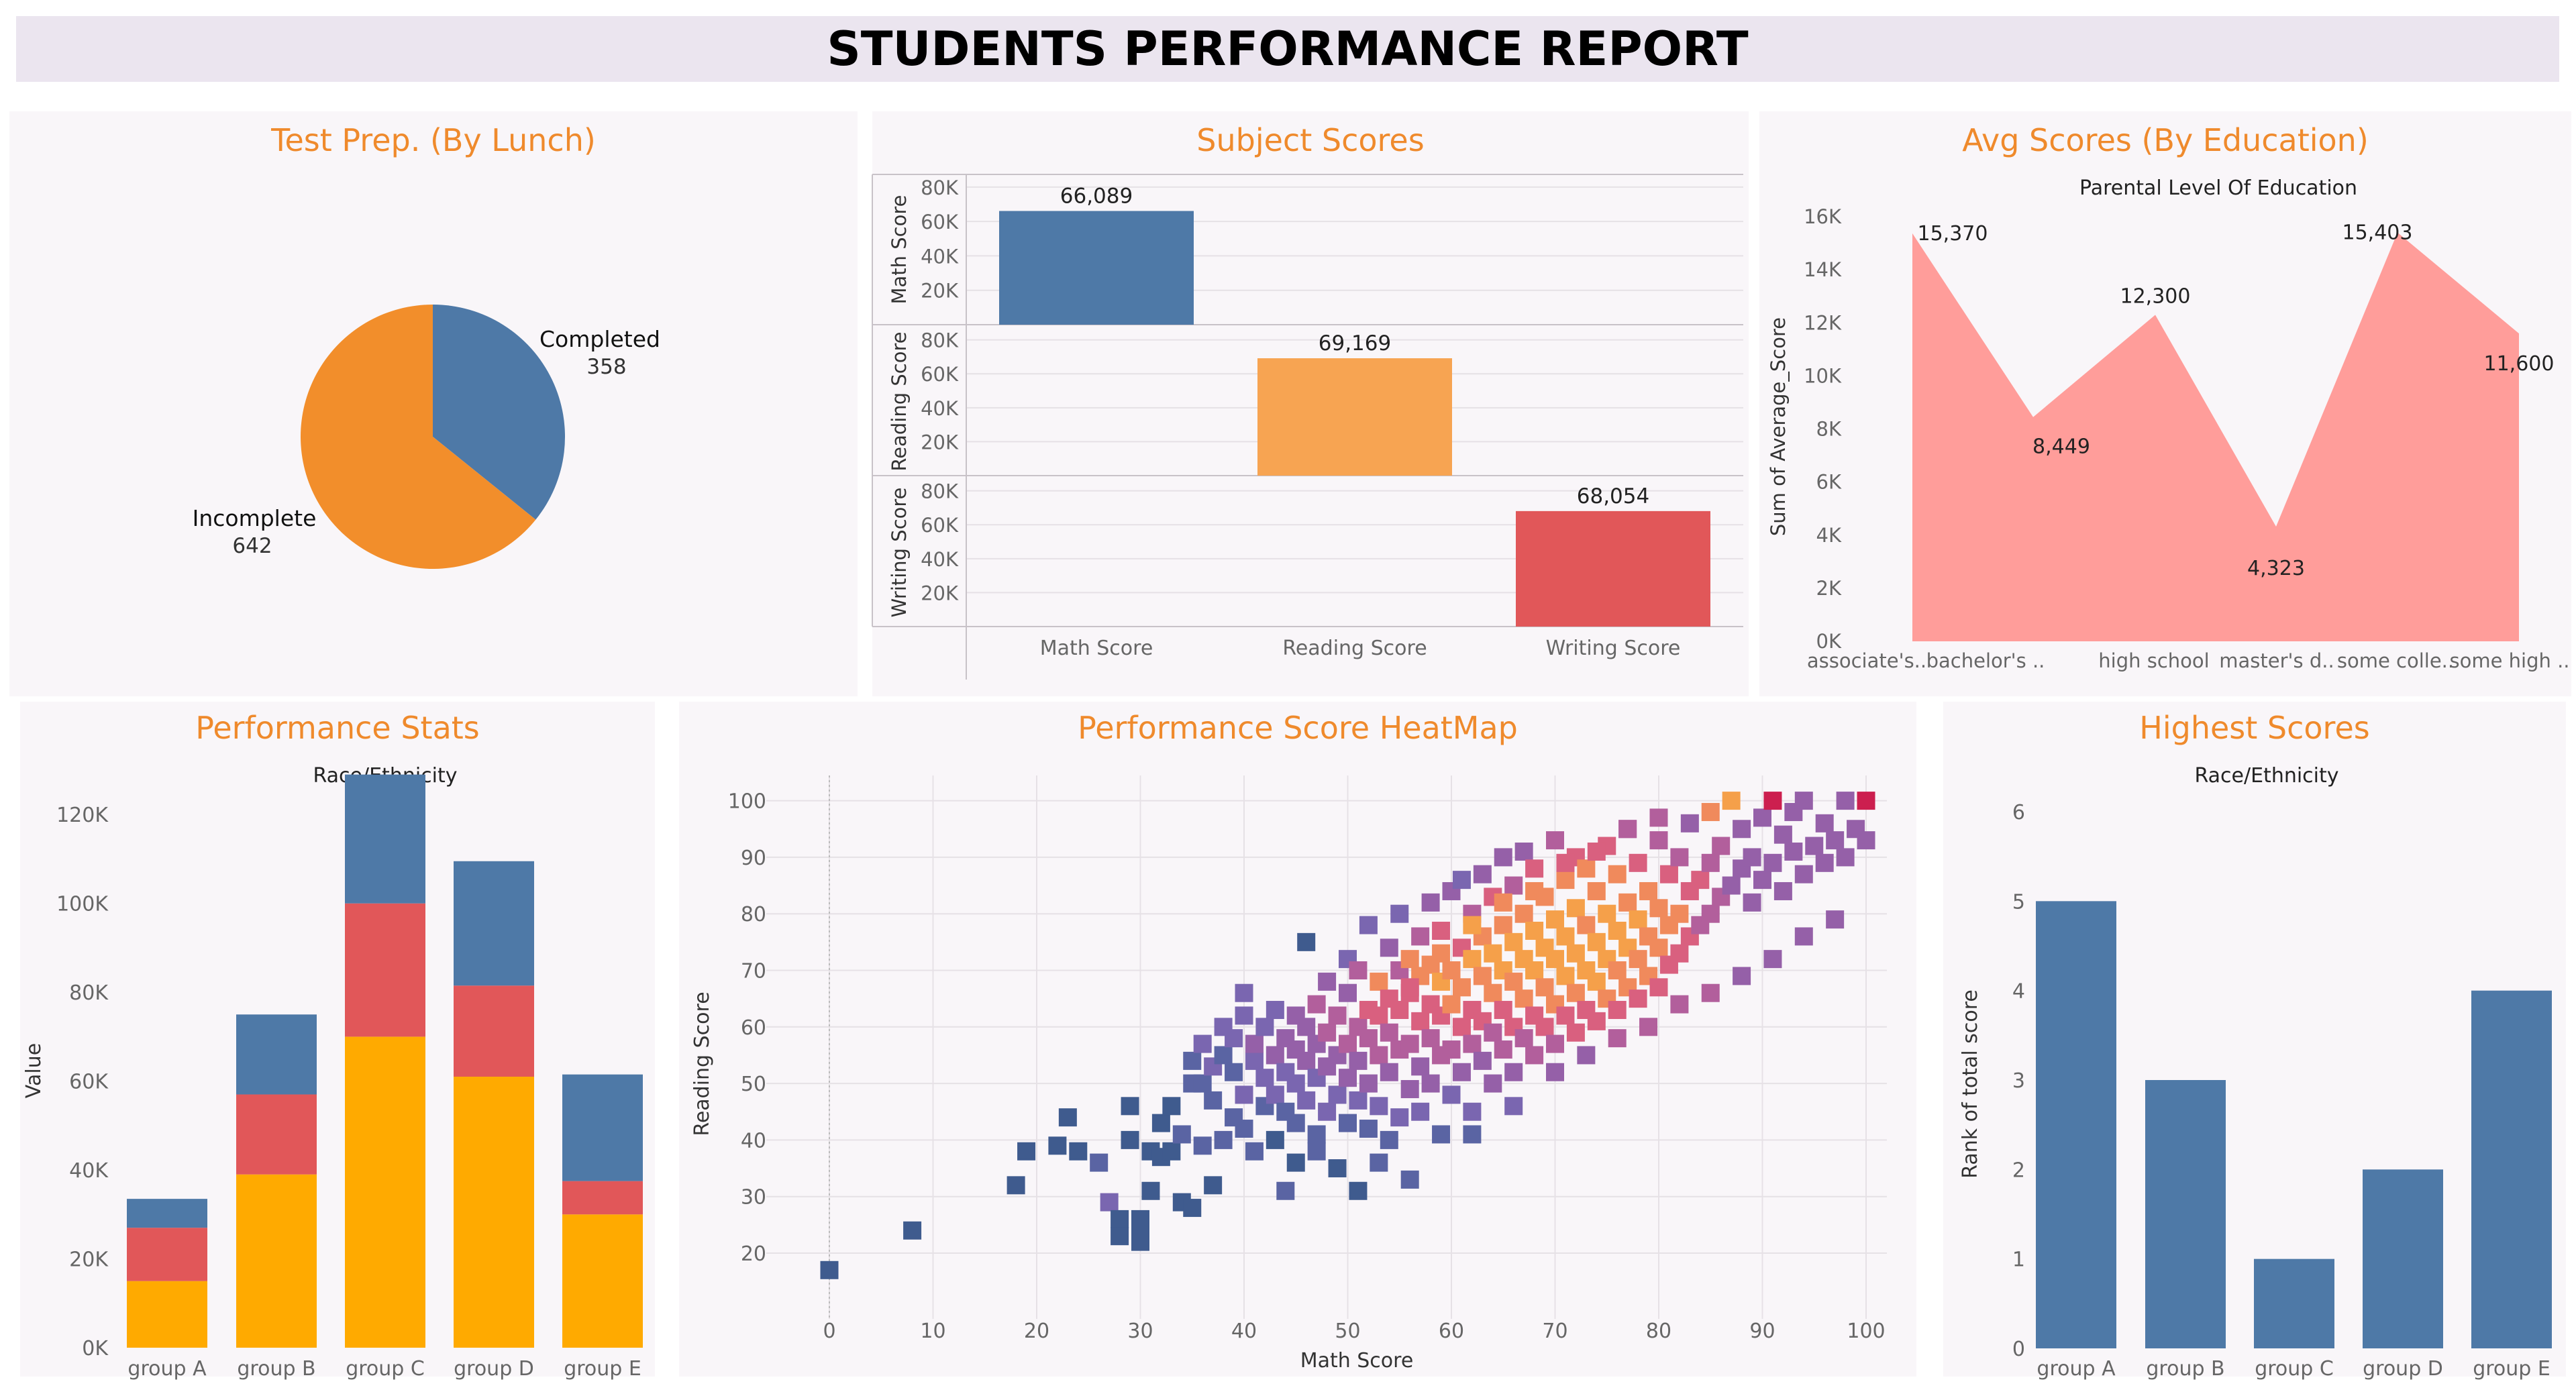  What do you see at coordinates (599, 339) in the screenshot?
I see `pie-label-completed: Completed` at bounding box center [599, 339].